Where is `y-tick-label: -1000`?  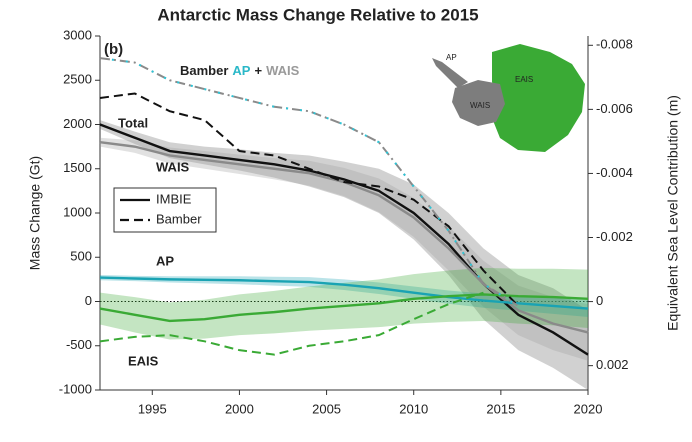 y-tick-label: -1000 is located at coordinates (75, 388).